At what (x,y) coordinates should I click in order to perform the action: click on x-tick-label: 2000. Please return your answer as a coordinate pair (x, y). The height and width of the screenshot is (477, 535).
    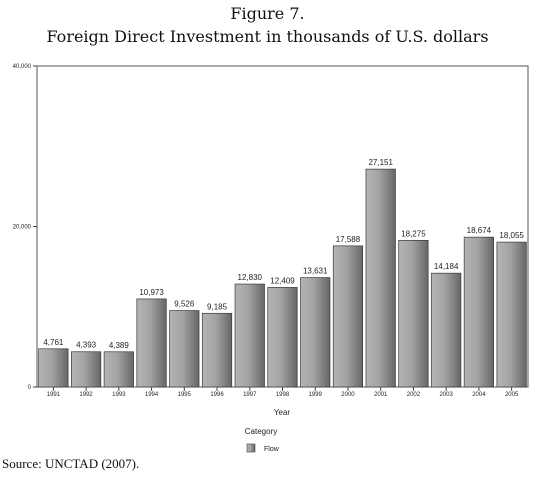
    Looking at the image, I should click on (348, 395).